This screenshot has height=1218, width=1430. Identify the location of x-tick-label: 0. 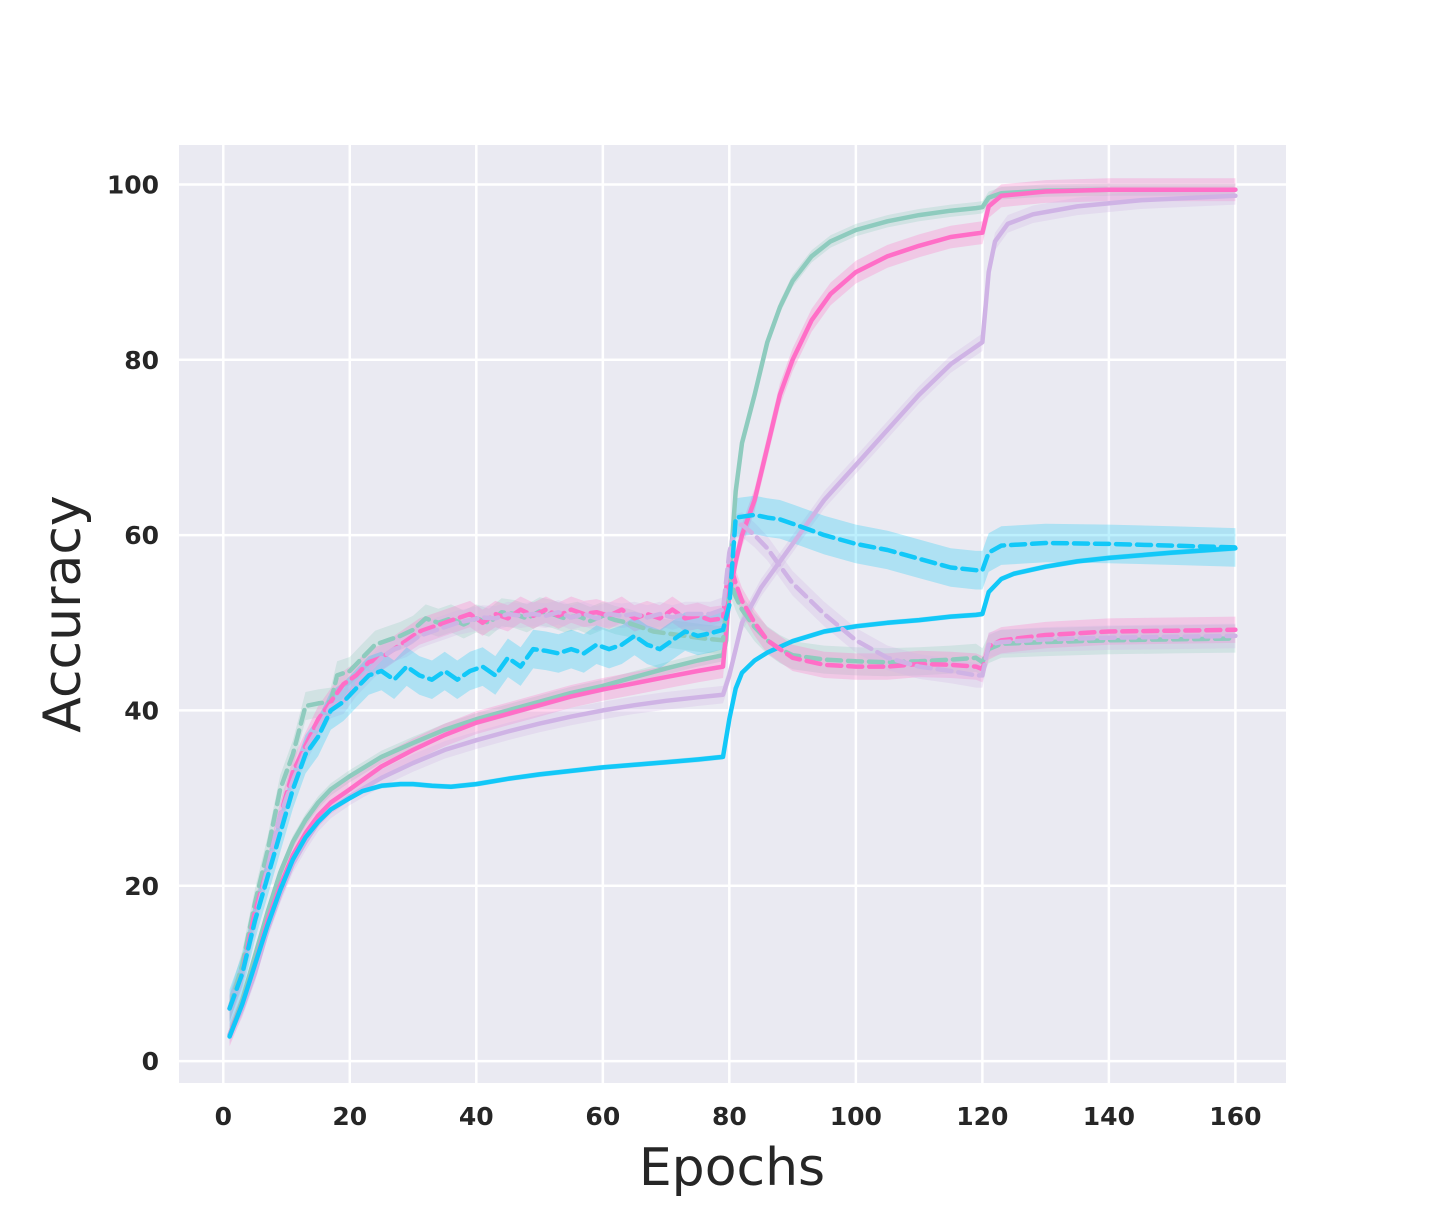
(223, 1116).